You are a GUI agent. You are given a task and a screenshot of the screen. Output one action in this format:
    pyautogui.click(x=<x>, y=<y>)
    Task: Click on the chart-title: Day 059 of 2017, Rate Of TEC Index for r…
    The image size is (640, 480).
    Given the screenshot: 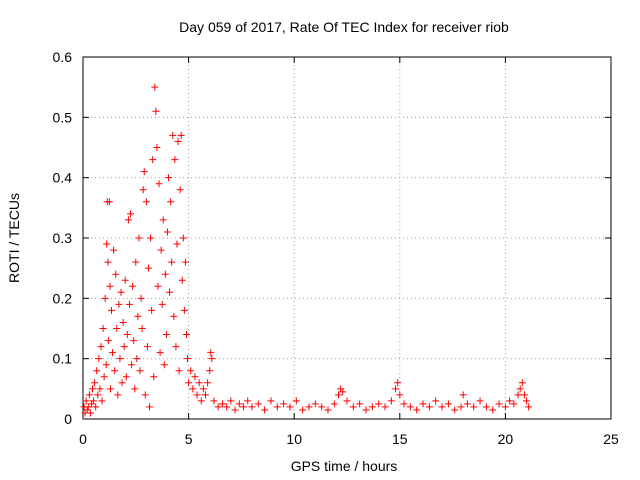 What is the action you would take?
    pyautogui.click(x=344, y=27)
    